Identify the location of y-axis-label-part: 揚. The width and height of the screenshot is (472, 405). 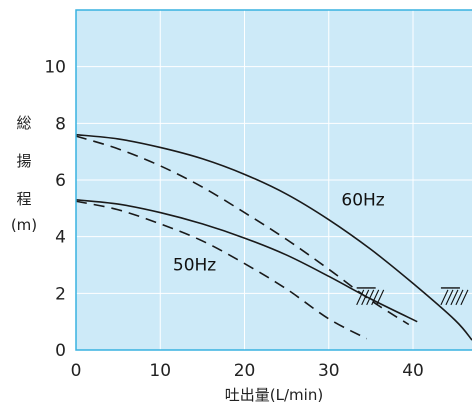
(23, 161).